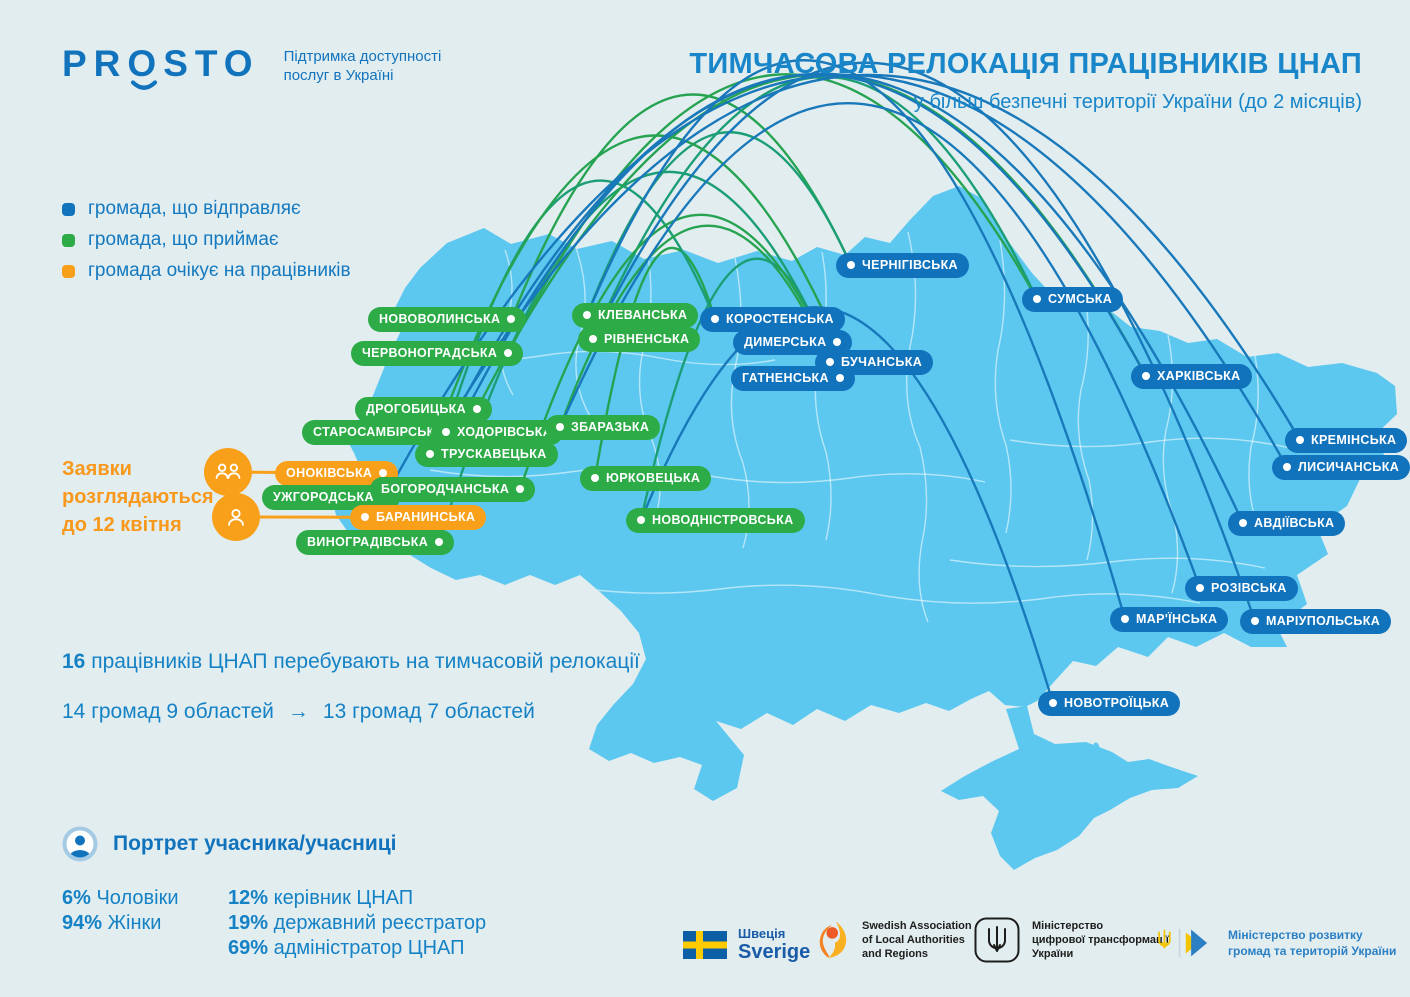 This screenshot has width=1410, height=997. I want to click on sweden-line: Sverige, so click(774, 952).